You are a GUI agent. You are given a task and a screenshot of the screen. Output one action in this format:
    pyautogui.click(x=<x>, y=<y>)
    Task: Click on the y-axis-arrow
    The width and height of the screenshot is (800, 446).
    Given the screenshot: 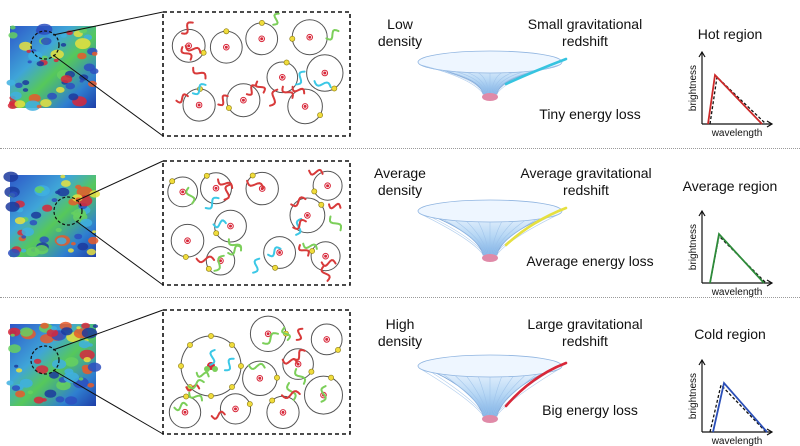 What is the action you would take?
    pyautogui.click(x=702, y=362)
    